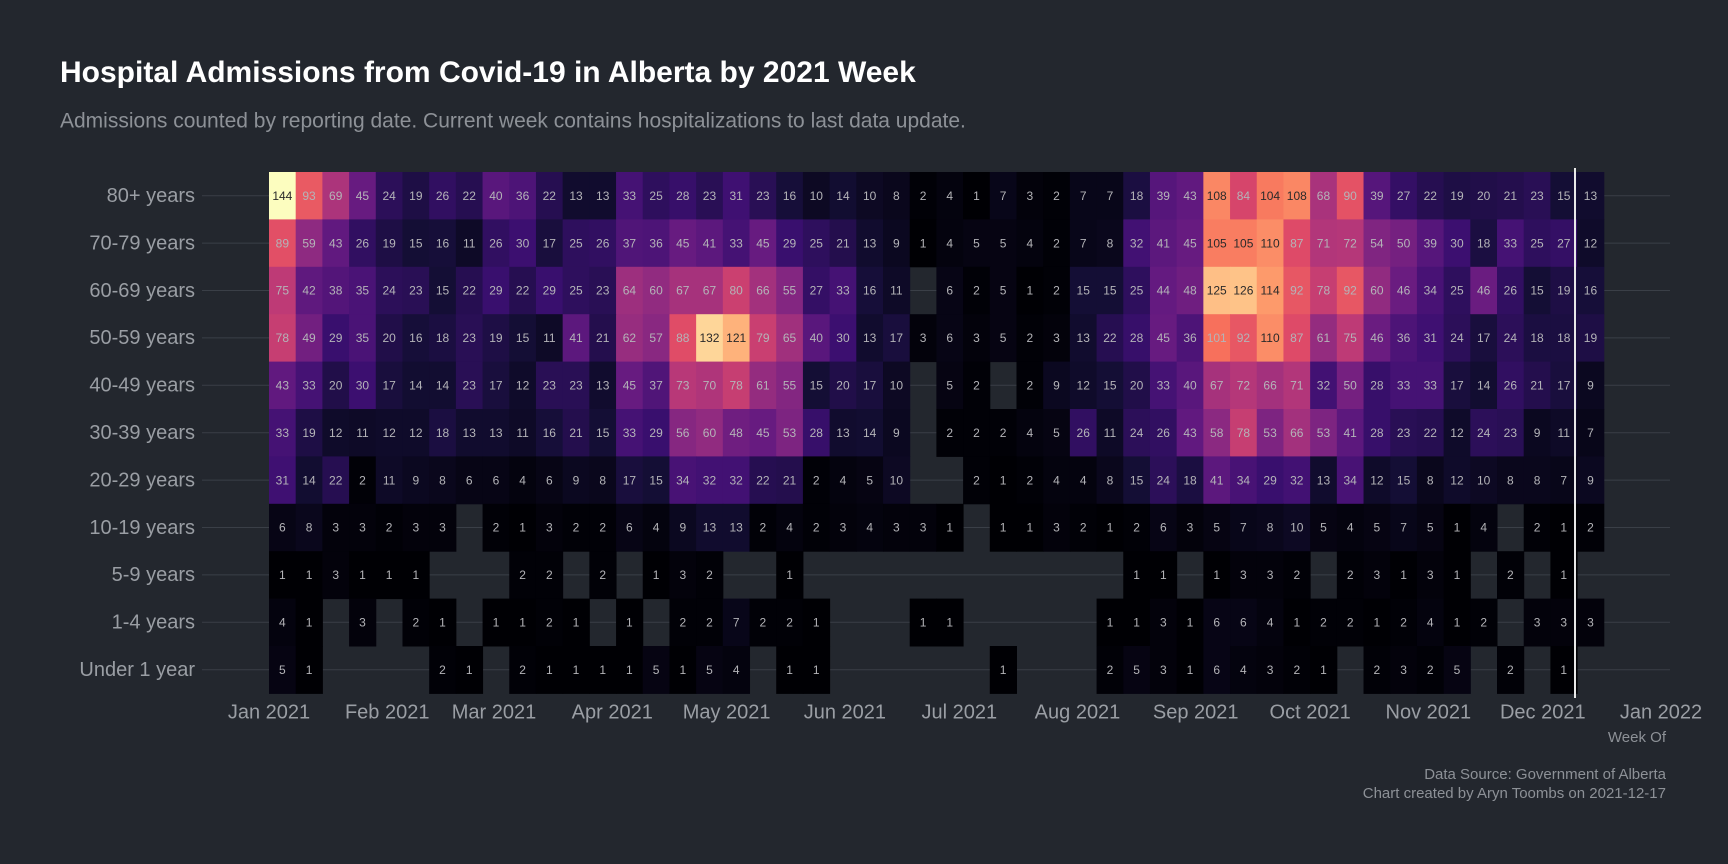 This screenshot has width=1728, height=864. What do you see at coordinates (1543, 712) in the screenshot?
I see `x-tick-label: Dec 2021` at bounding box center [1543, 712].